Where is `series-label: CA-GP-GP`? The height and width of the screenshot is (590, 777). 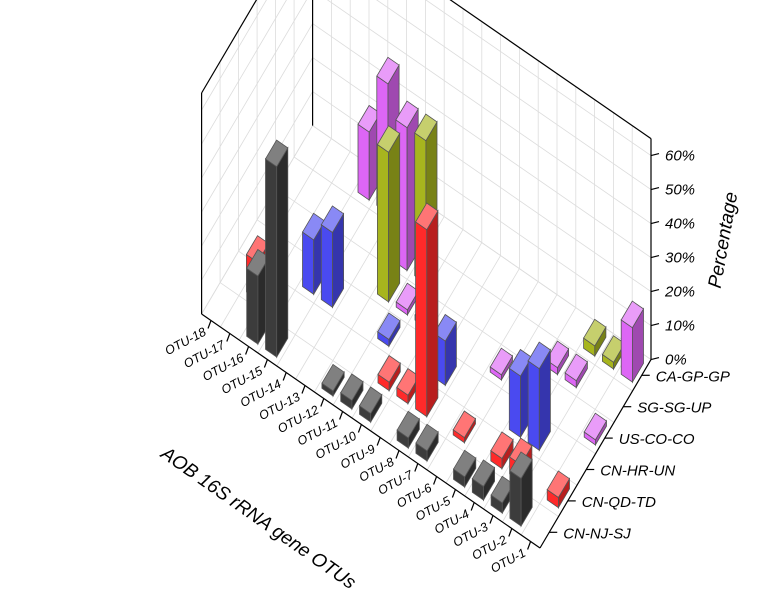
series-label: CA-GP-GP is located at coordinates (693, 376).